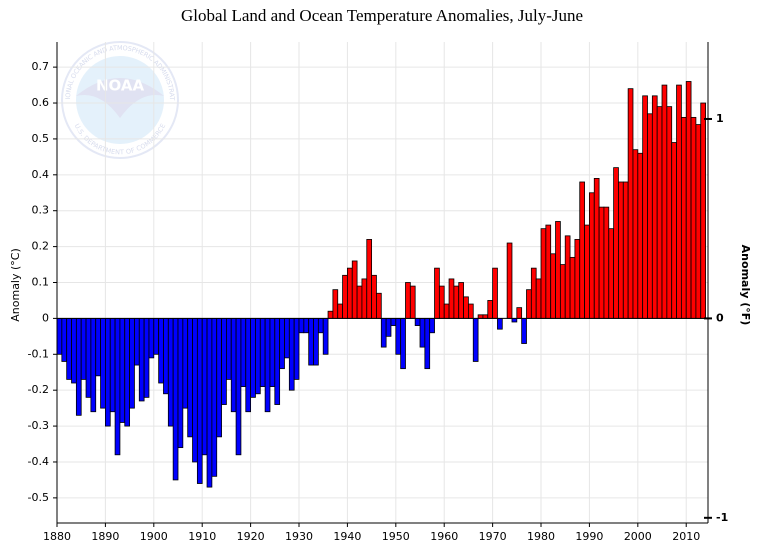  I want to click on logo-name: NOAA, so click(120, 86).